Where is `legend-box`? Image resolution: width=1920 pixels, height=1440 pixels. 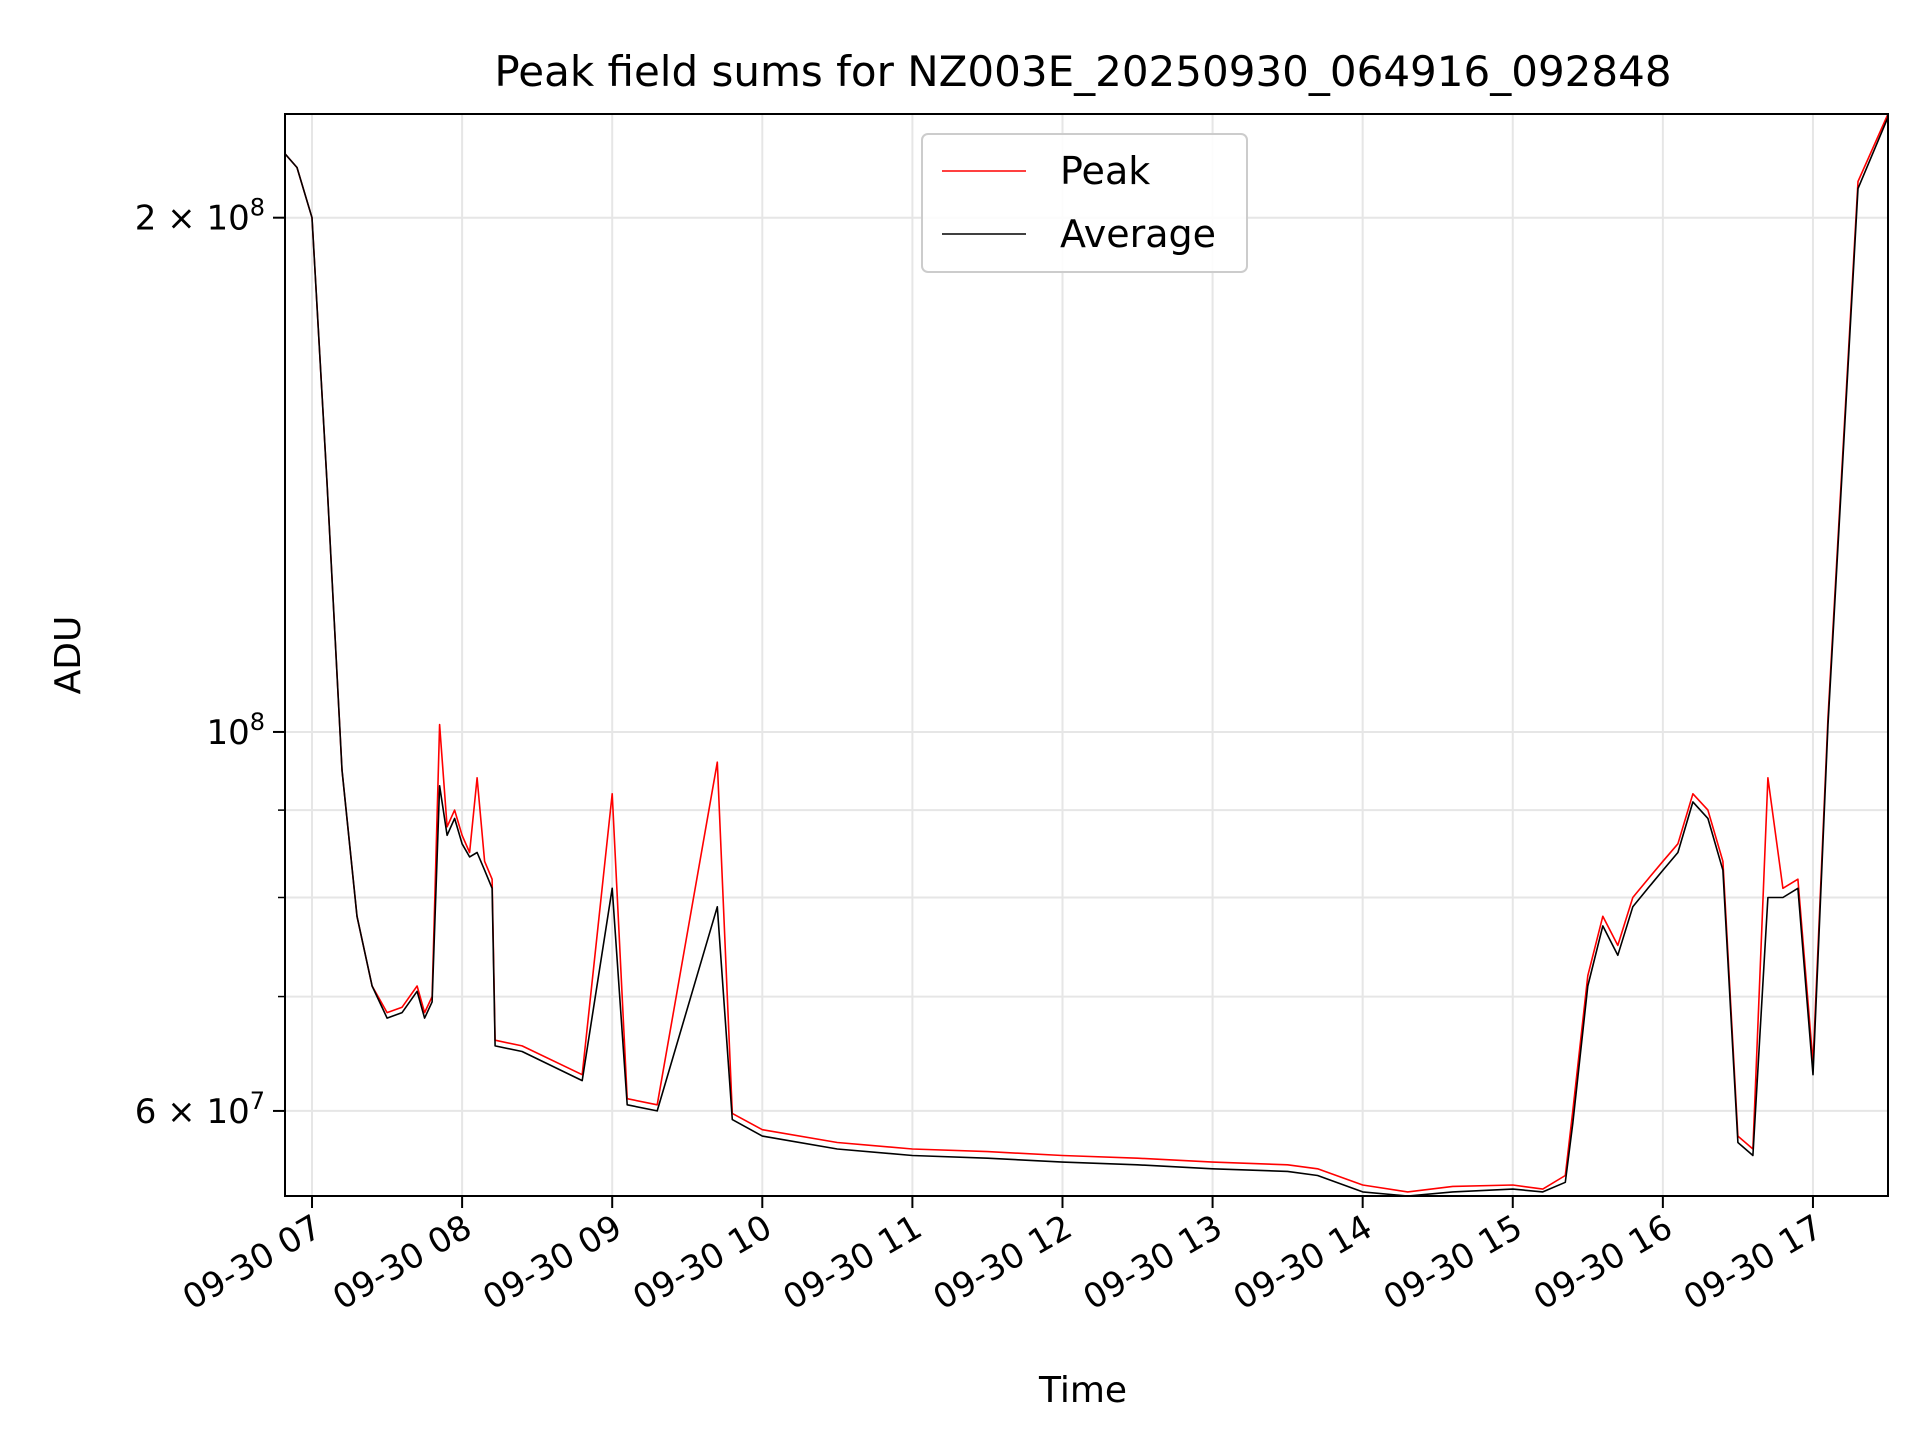 legend-box is located at coordinates (1084, 203).